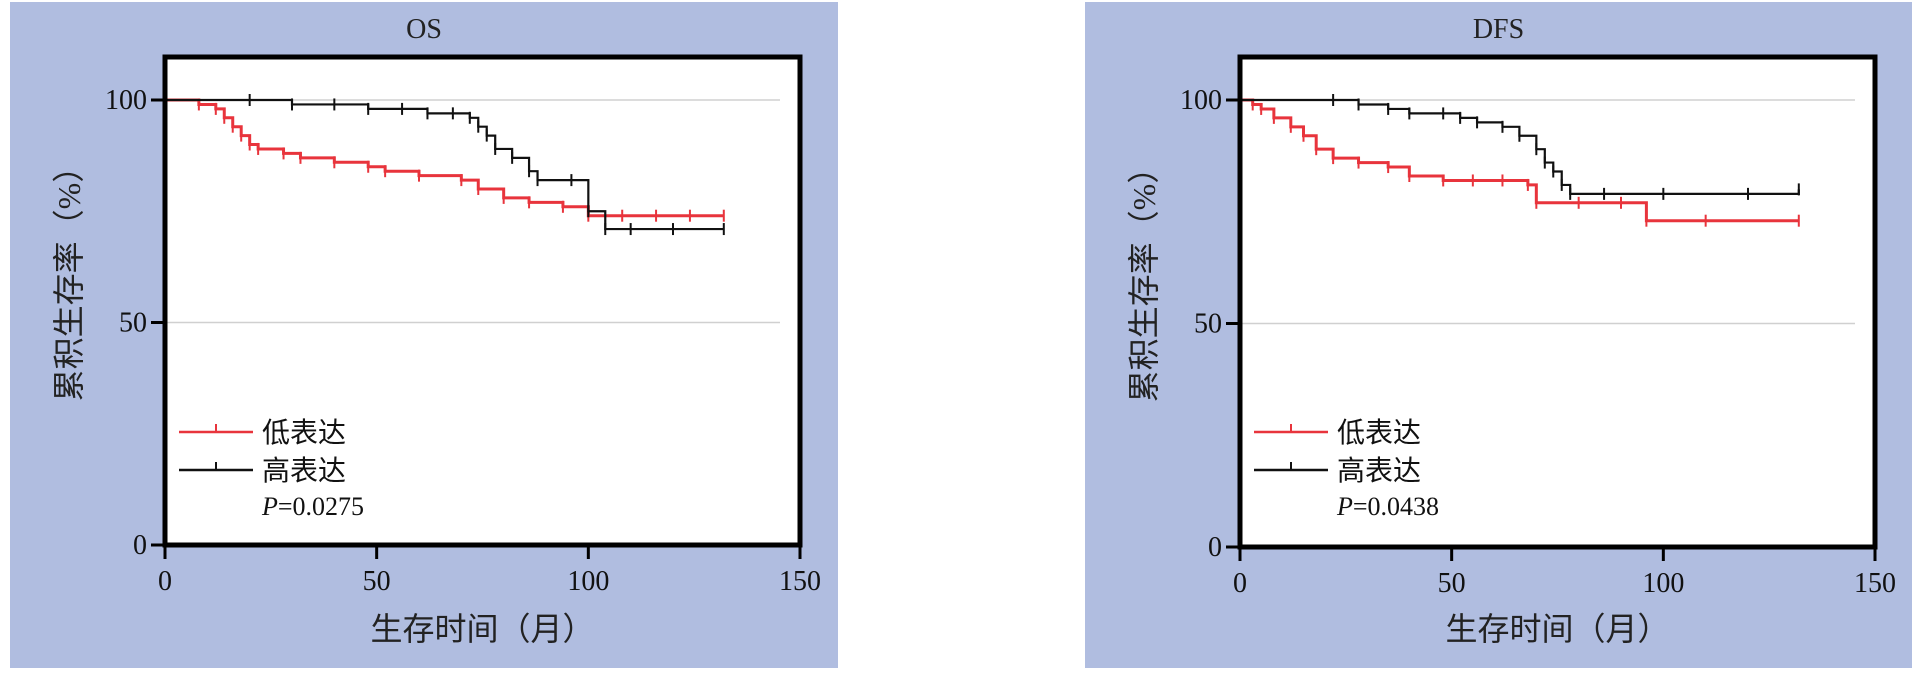 This screenshot has width=1922, height=675. Describe the element at coordinates (1396, 506) in the screenshot. I see `dfs-p-number: =0.0438` at that location.